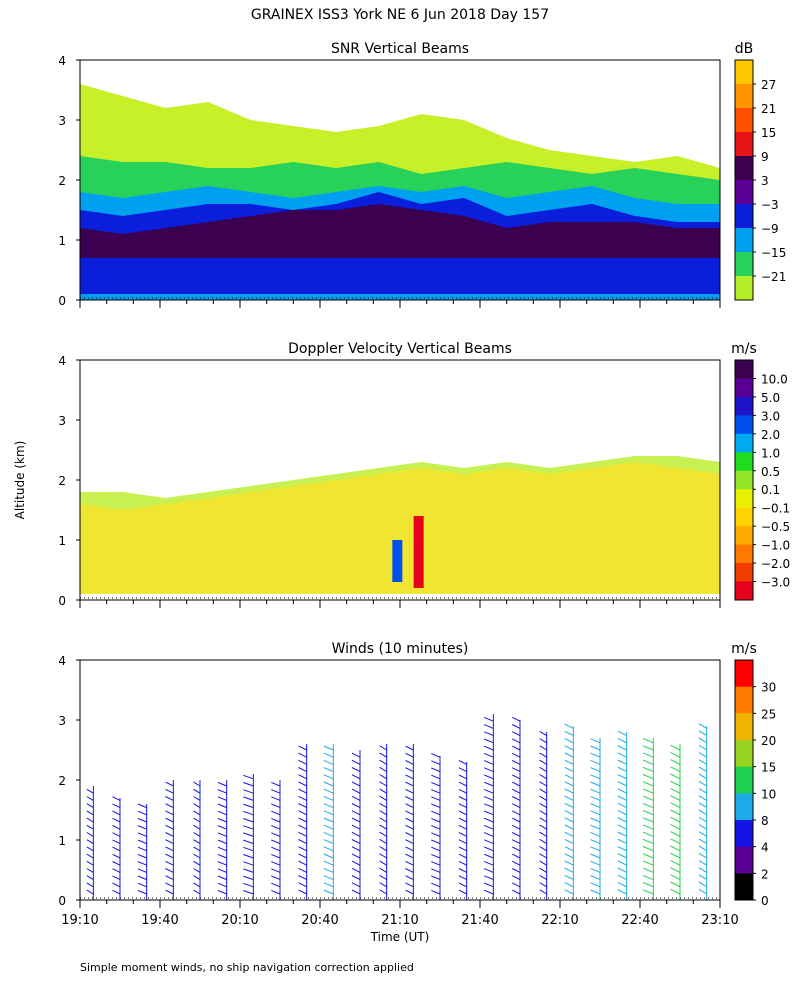  I want to click on x-tick-label: 22:10, so click(559, 920).